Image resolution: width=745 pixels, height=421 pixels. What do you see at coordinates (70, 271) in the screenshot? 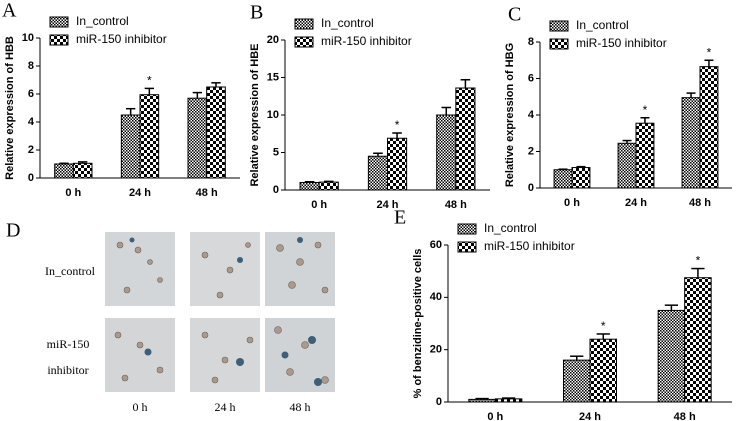
I see `row-label: In_control` at bounding box center [70, 271].